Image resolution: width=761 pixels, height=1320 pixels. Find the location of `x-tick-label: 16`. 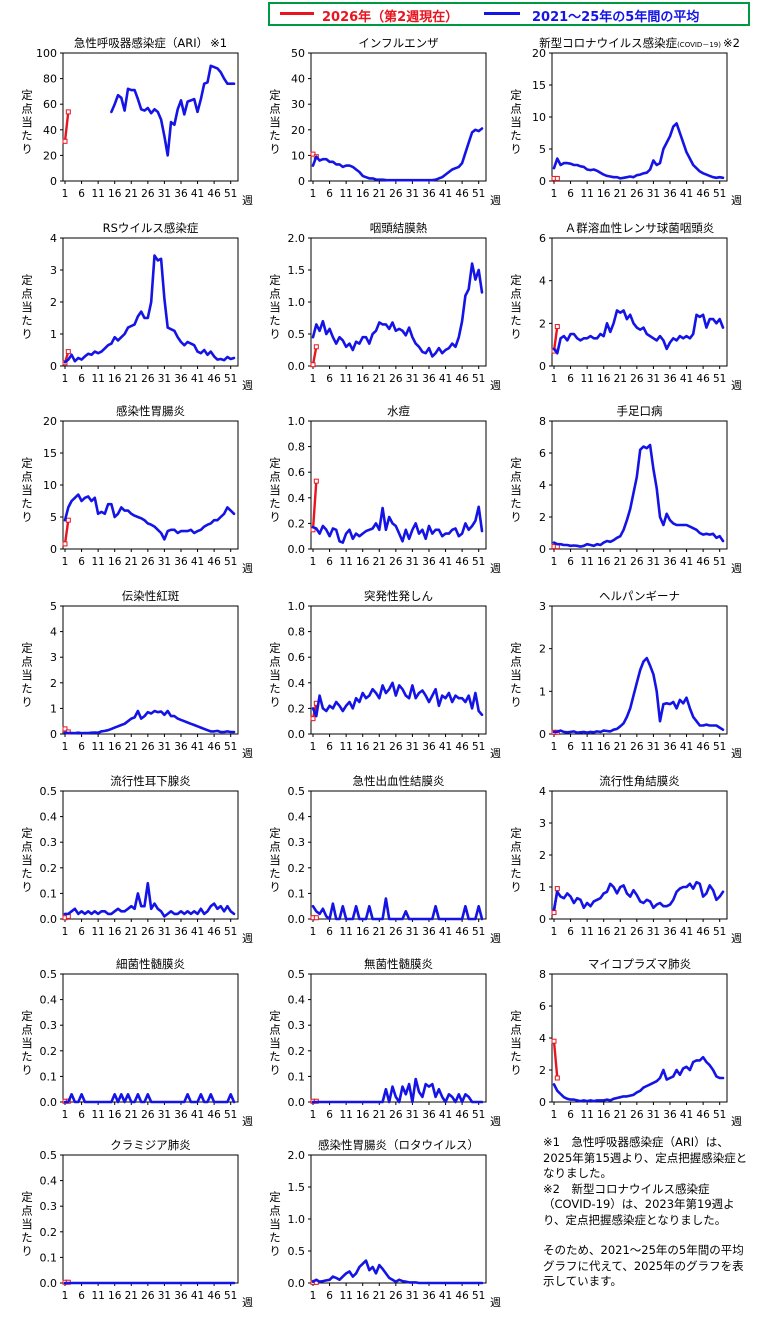

x-tick-label: 16 is located at coordinates (363, 747).